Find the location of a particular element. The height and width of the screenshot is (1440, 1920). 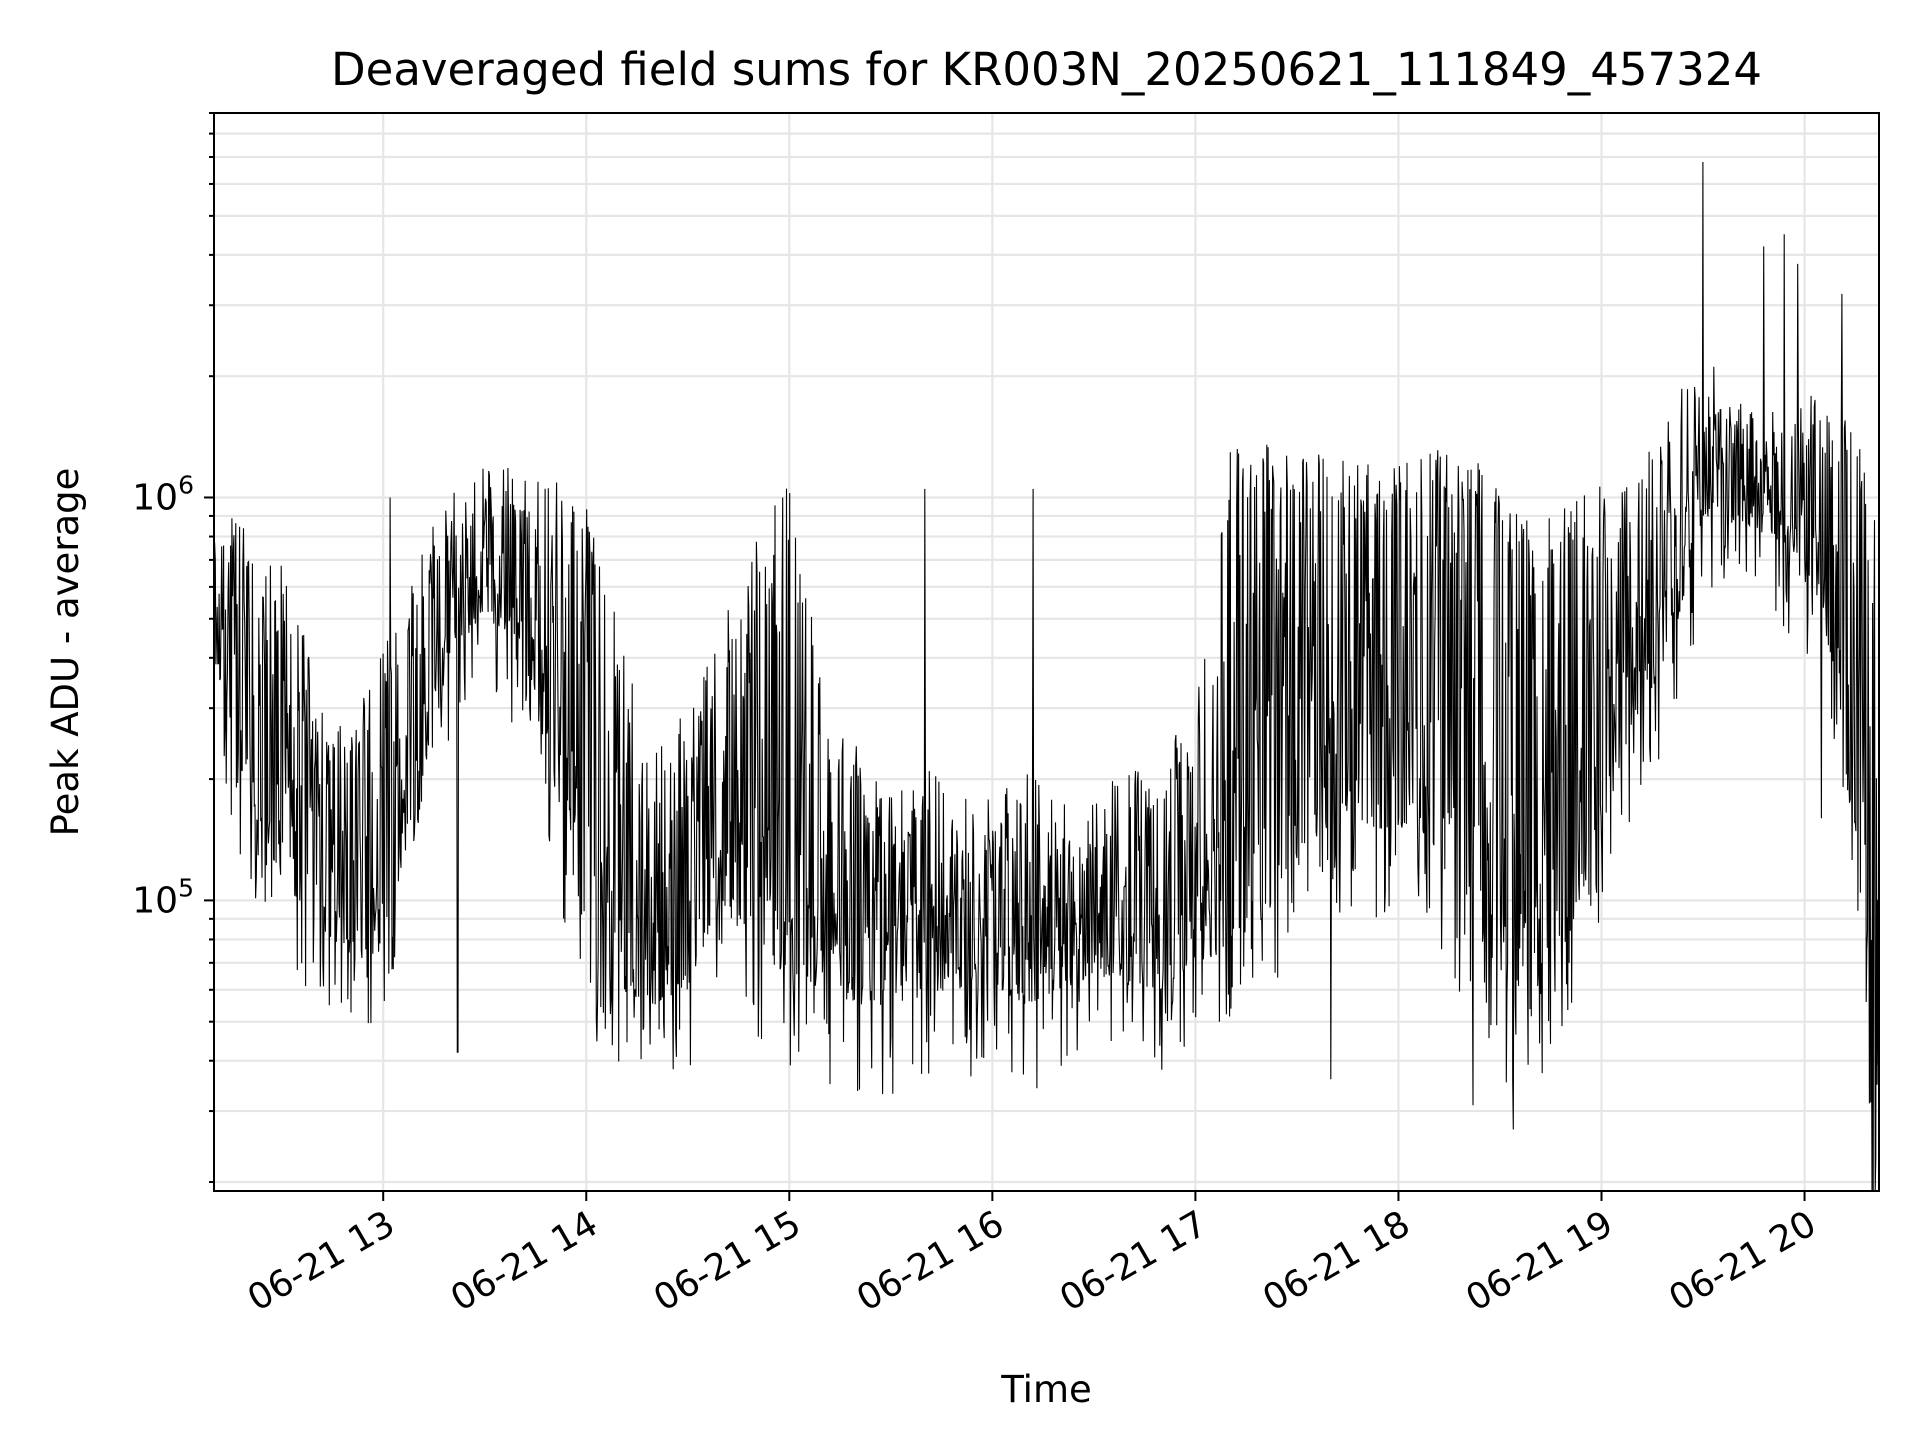

y-tick-label: 10⁶ is located at coordinates (163, 494).